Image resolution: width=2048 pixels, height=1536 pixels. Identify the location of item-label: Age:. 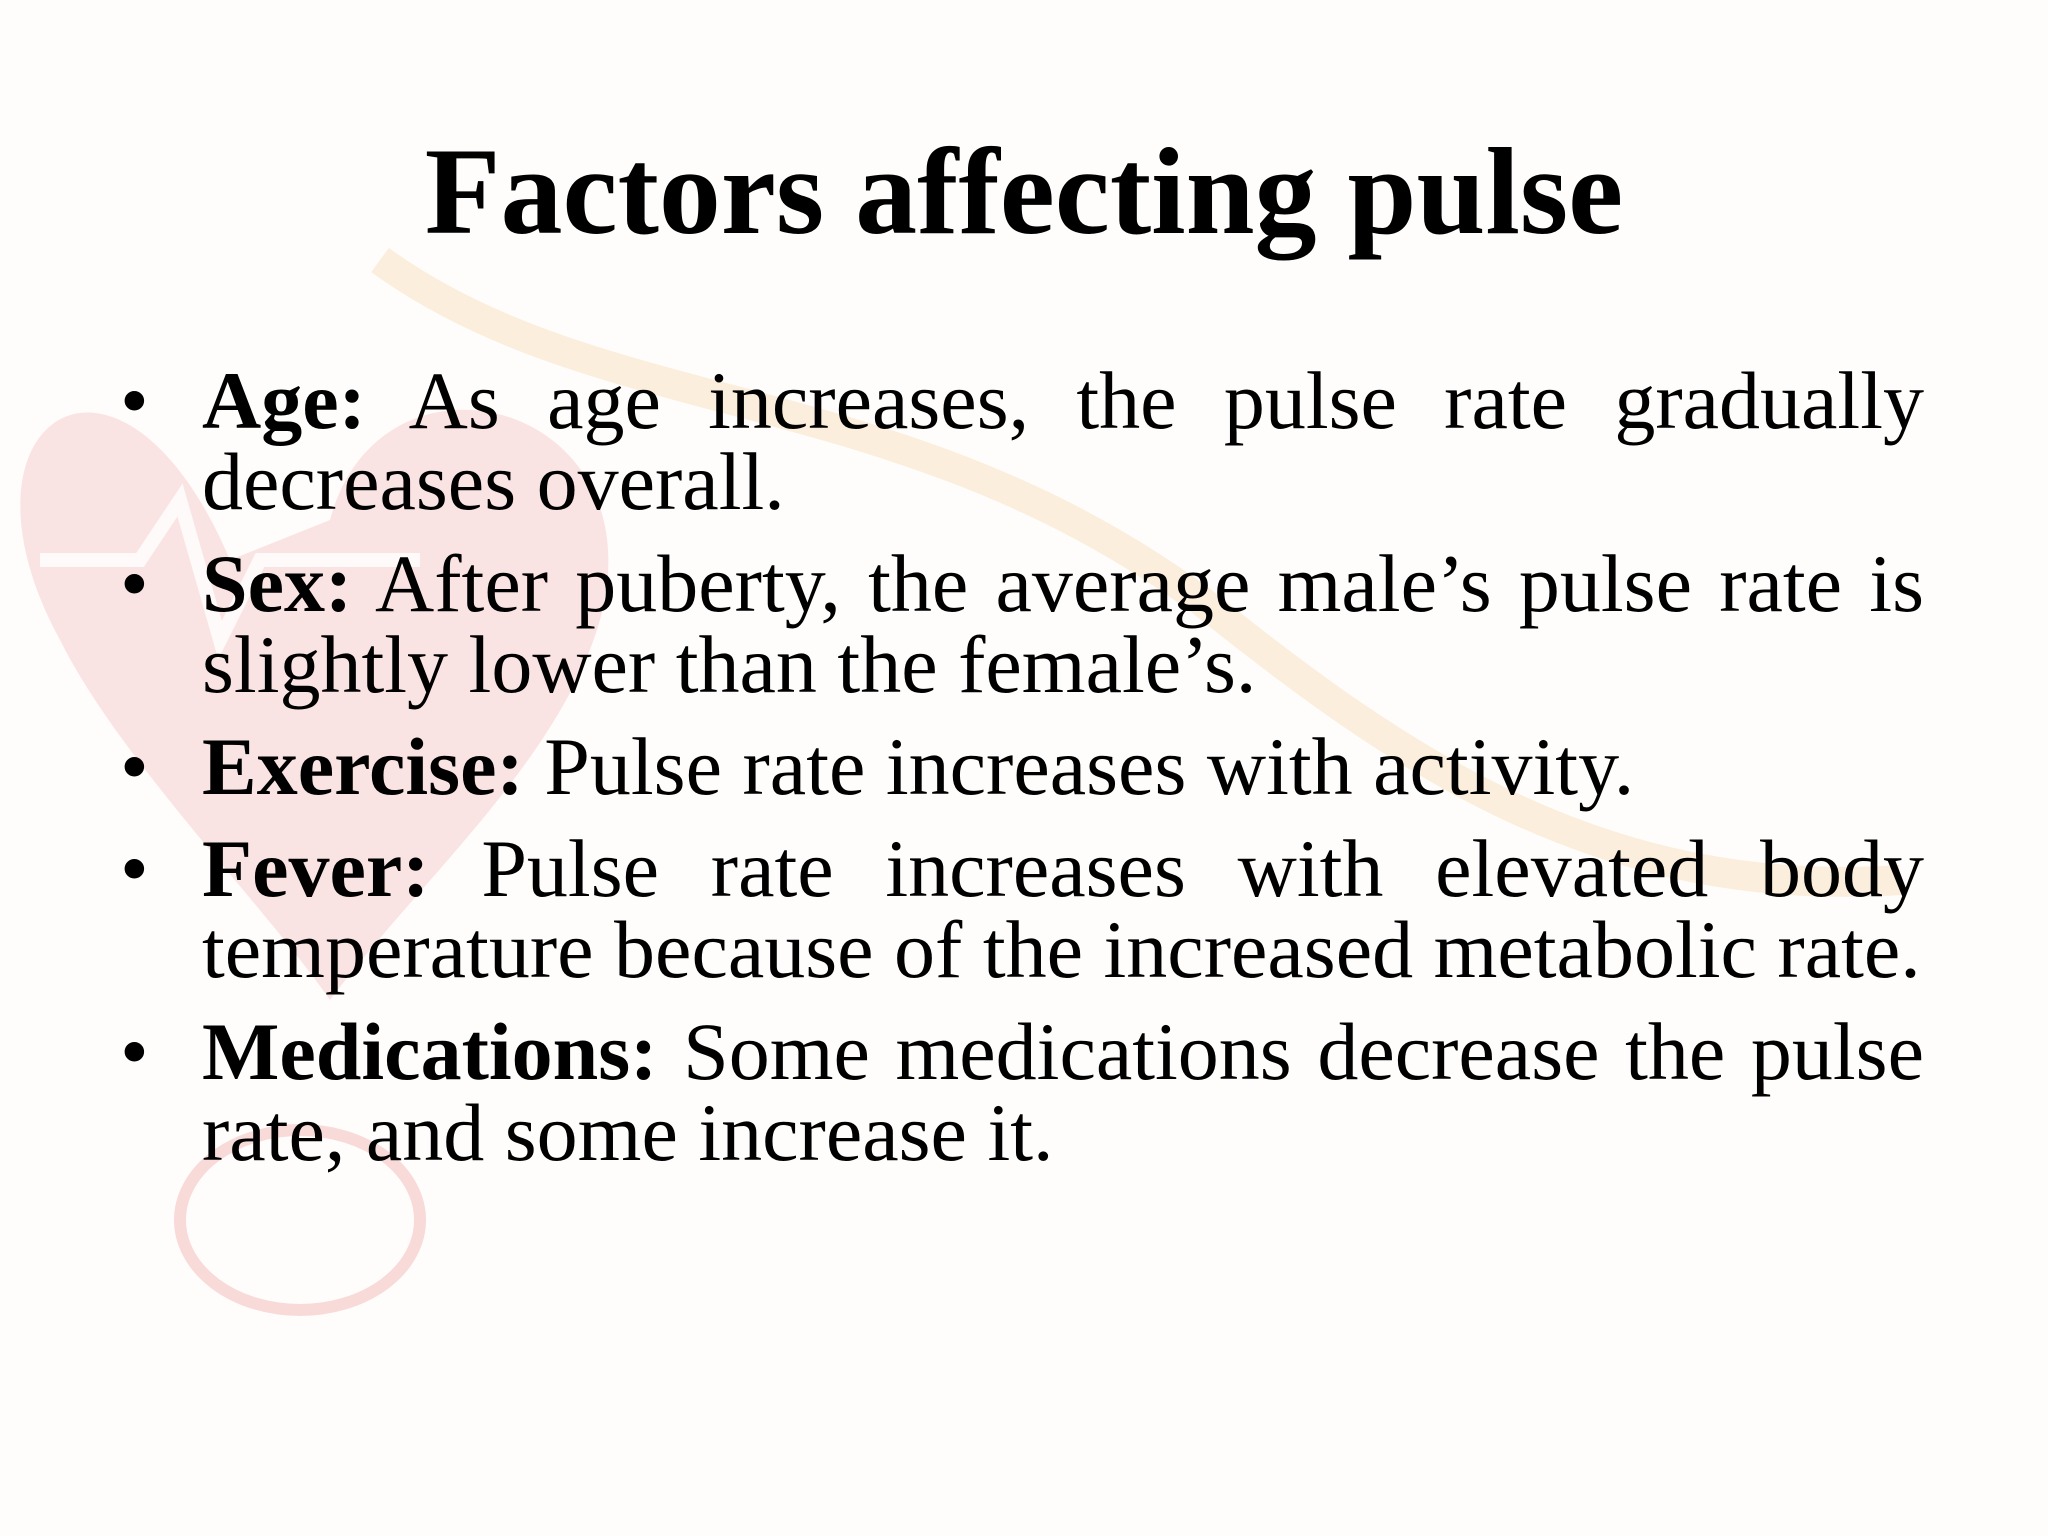
(284, 400).